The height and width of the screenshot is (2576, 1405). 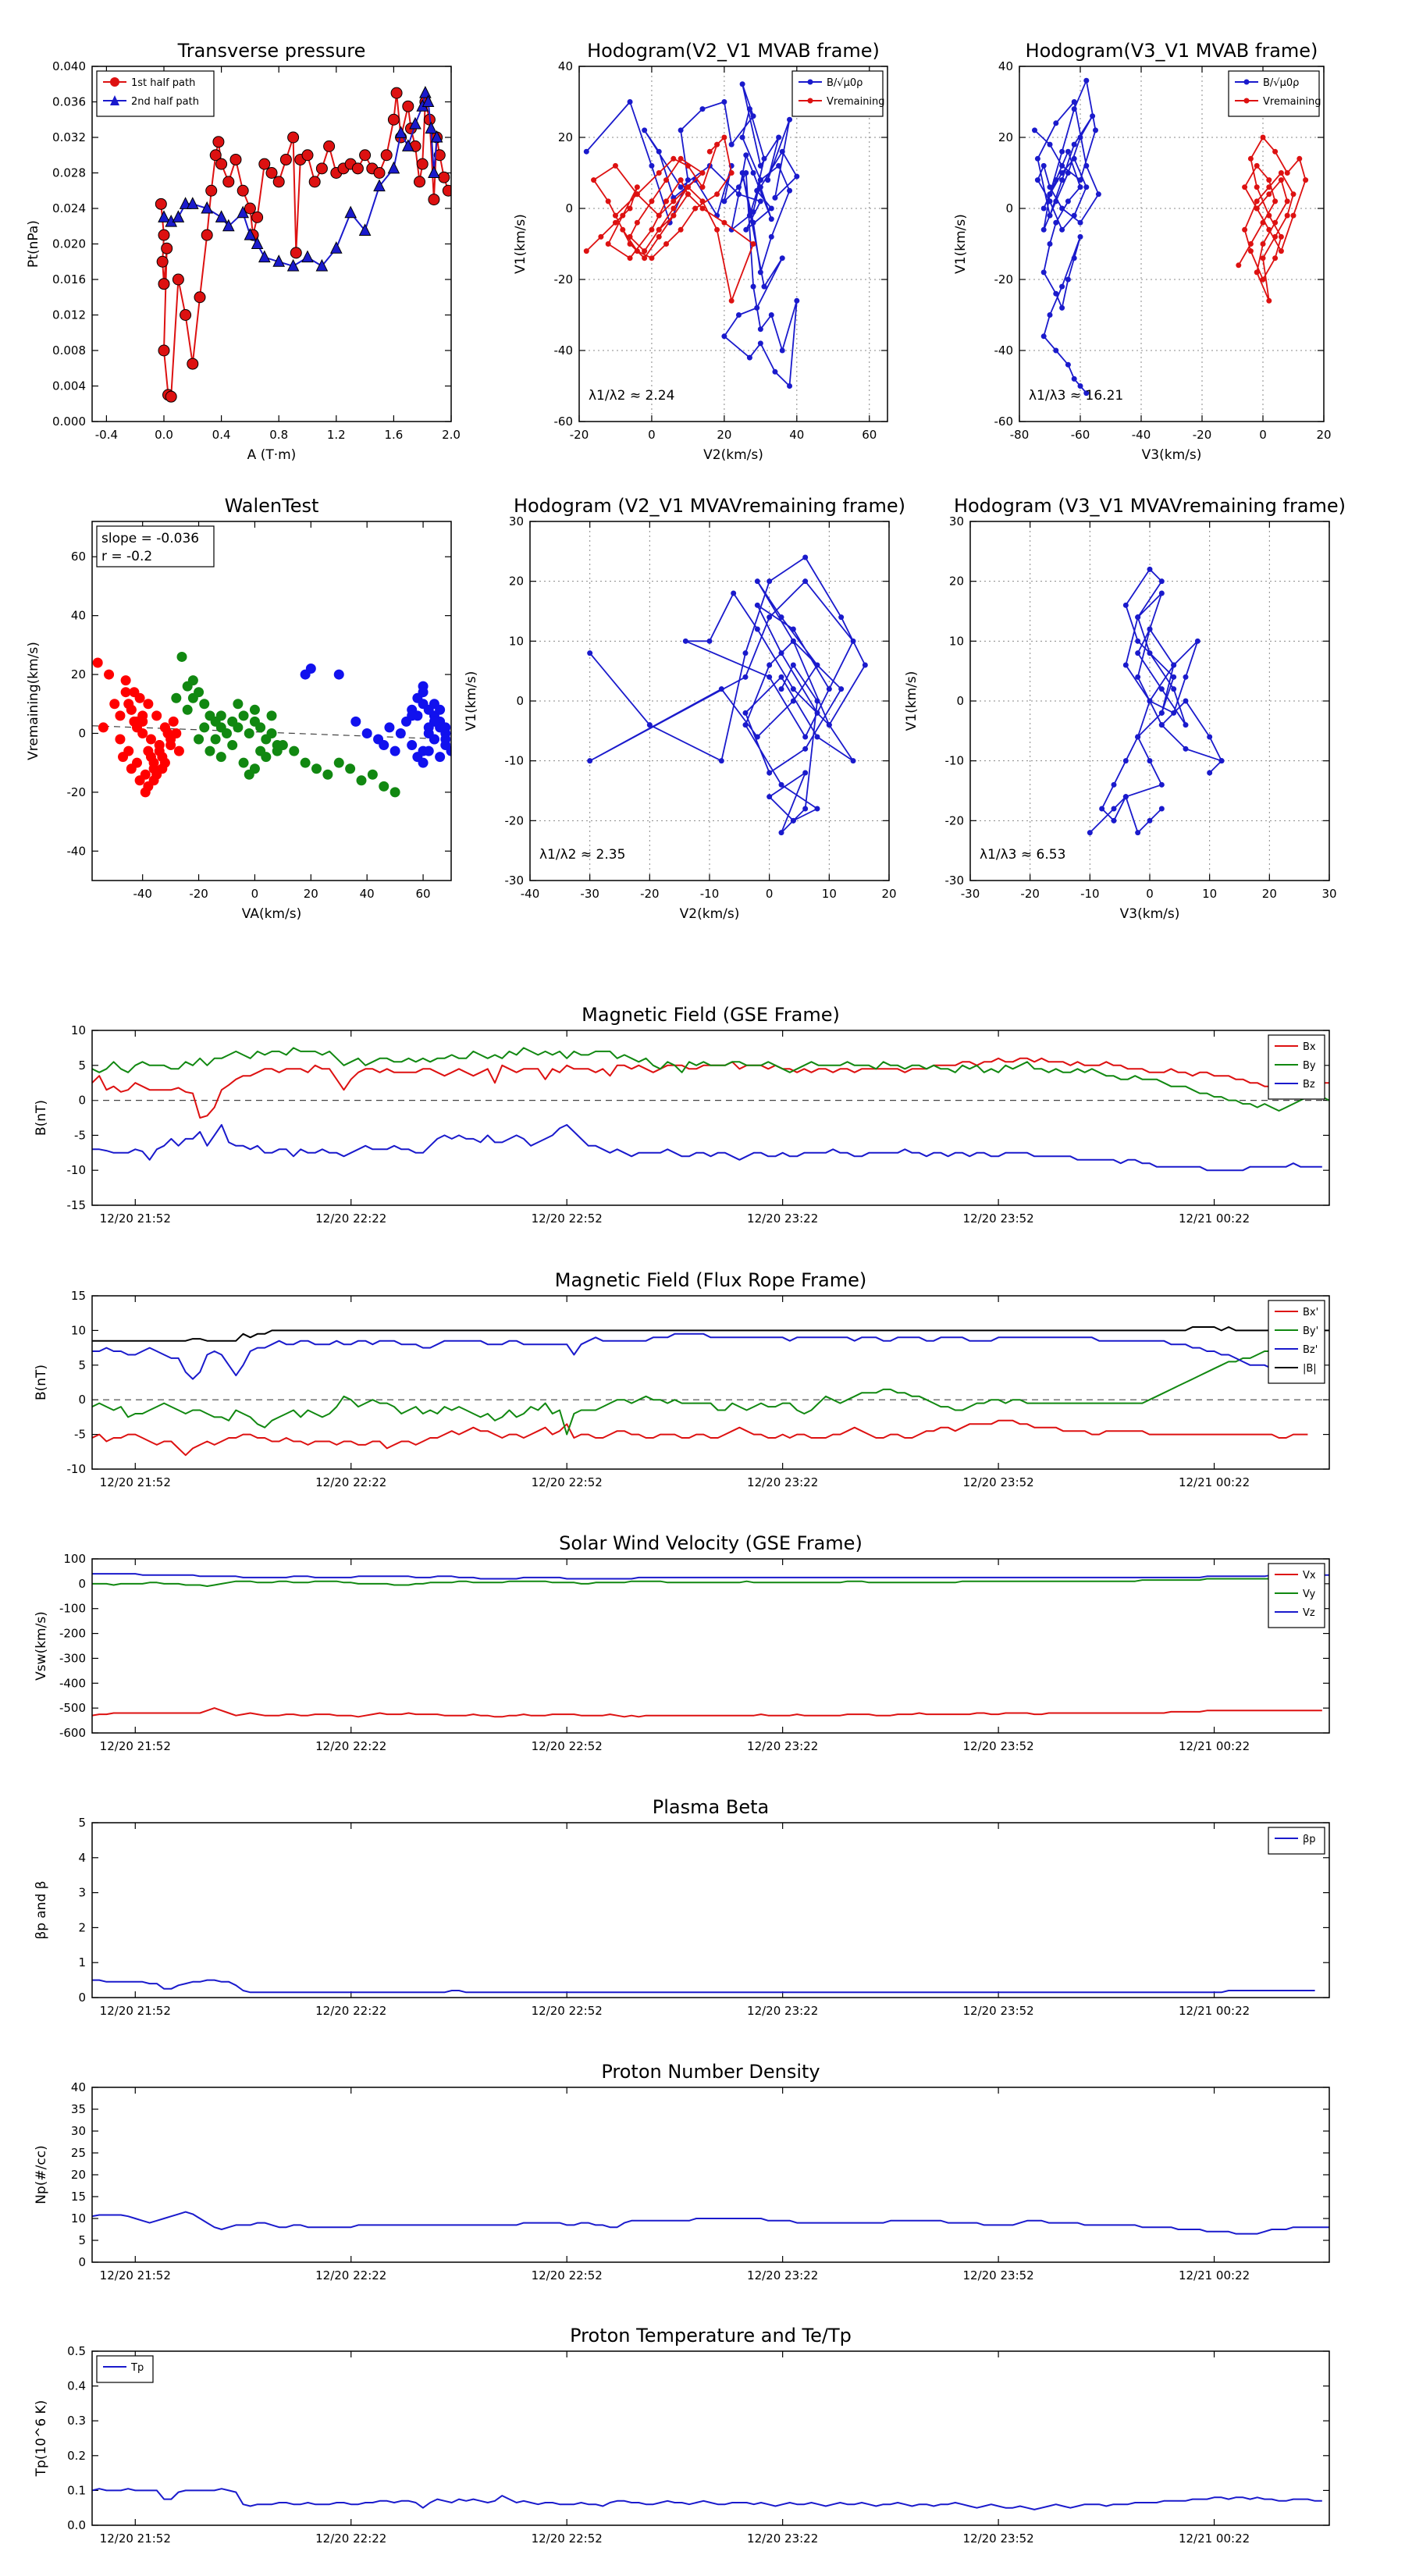 I want to click on x-tick-label: 10, so click(x=1210, y=894).